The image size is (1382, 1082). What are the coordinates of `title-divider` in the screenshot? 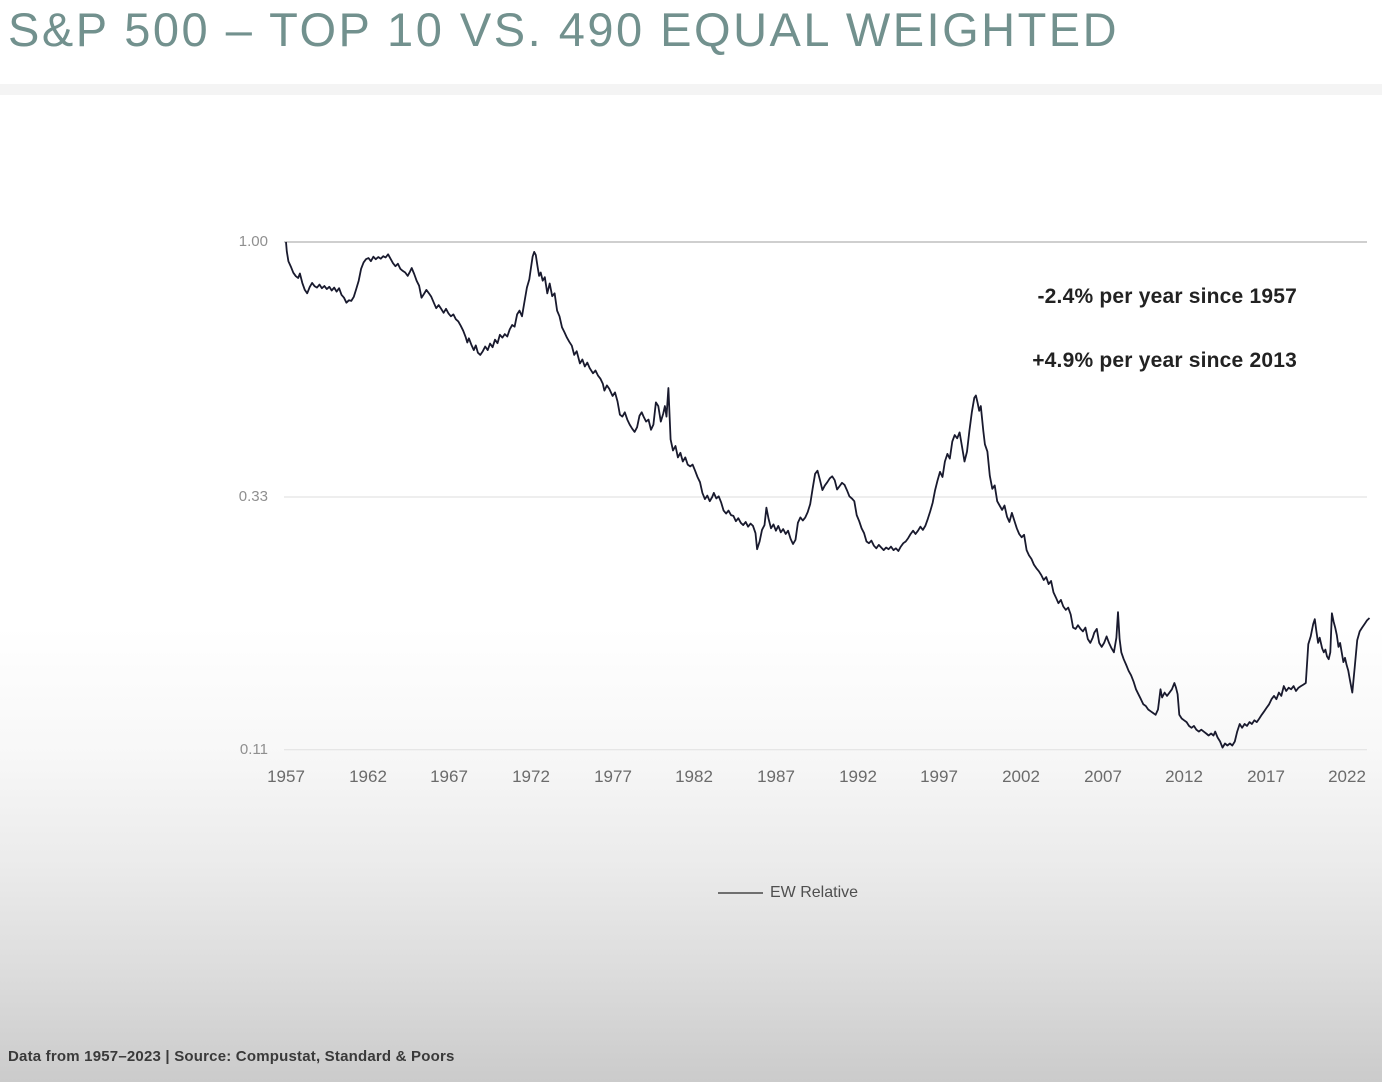 It's located at (691, 89).